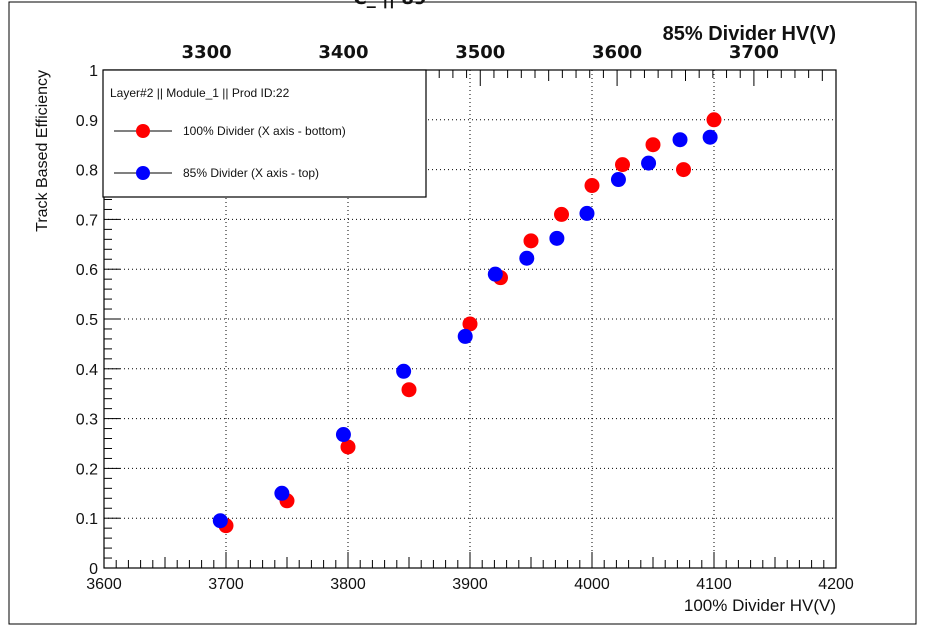 The width and height of the screenshot is (926, 628). What do you see at coordinates (200, 93) in the screenshot?
I see `legend-title: Layer#2 || Module_1 || Prod ID:22` at bounding box center [200, 93].